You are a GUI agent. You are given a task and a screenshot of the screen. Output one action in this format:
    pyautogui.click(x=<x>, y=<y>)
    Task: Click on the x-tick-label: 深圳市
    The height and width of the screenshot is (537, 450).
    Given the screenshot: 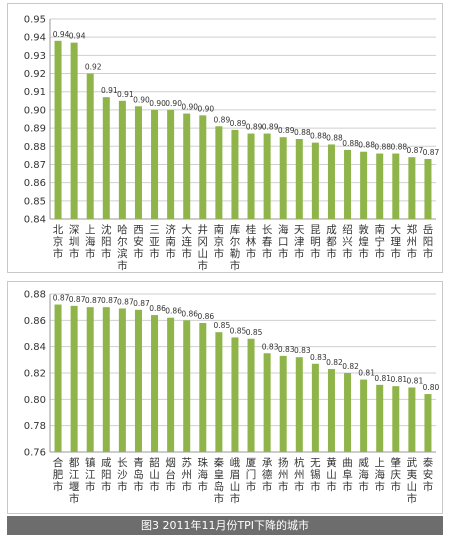 What is the action you would take?
    pyautogui.click(x=74, y=242)
    